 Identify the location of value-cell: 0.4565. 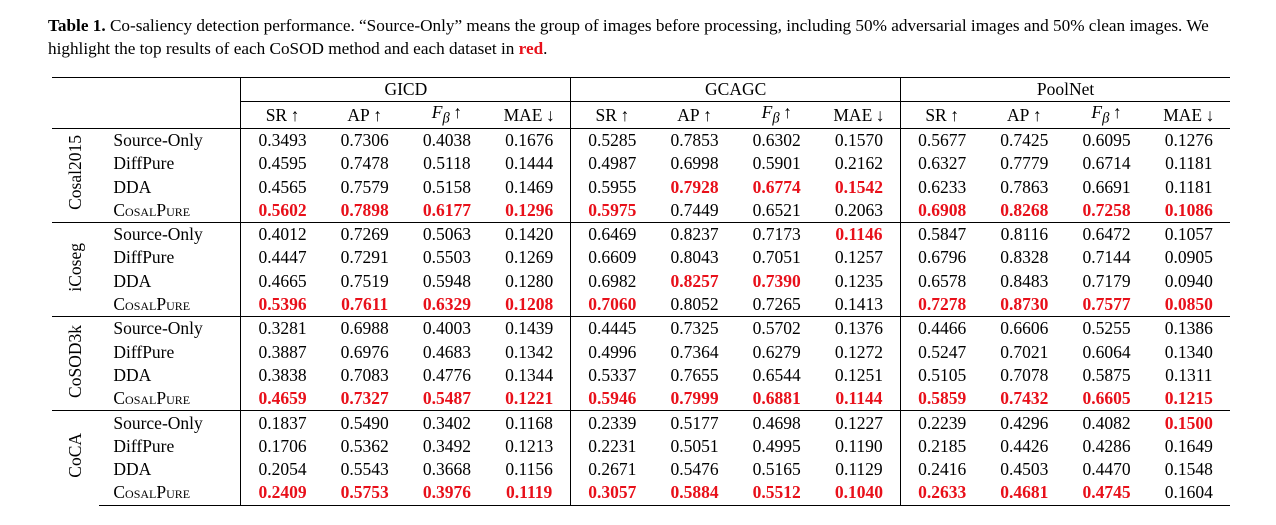
(282, 187).